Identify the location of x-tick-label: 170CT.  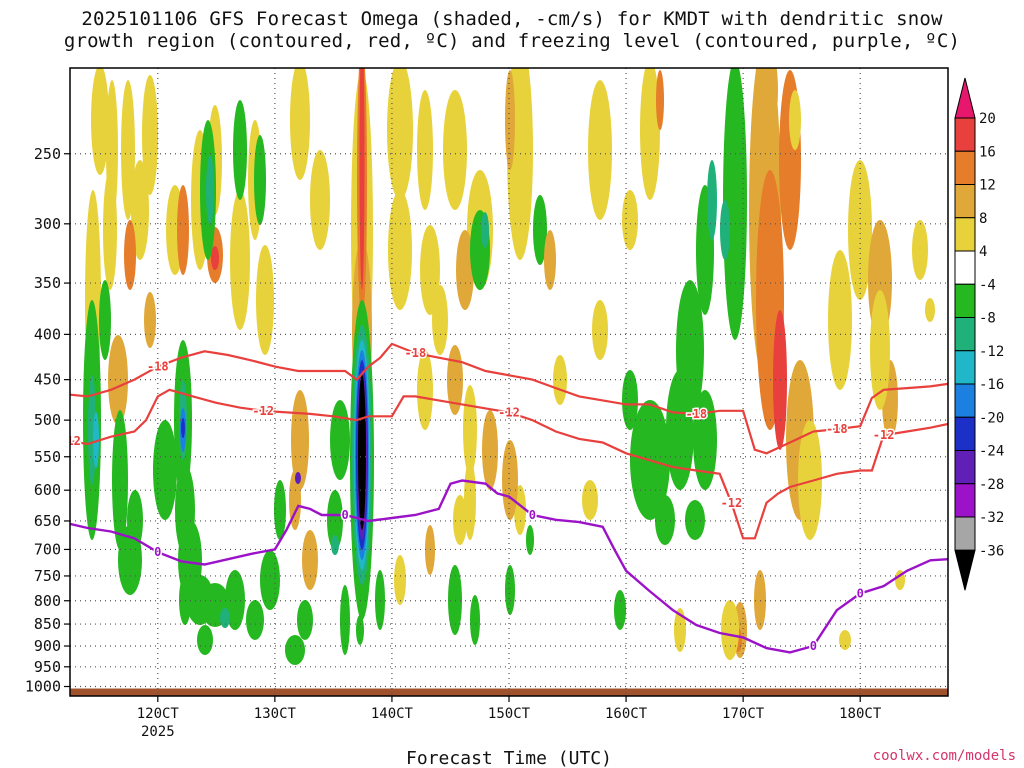
(743, 714).